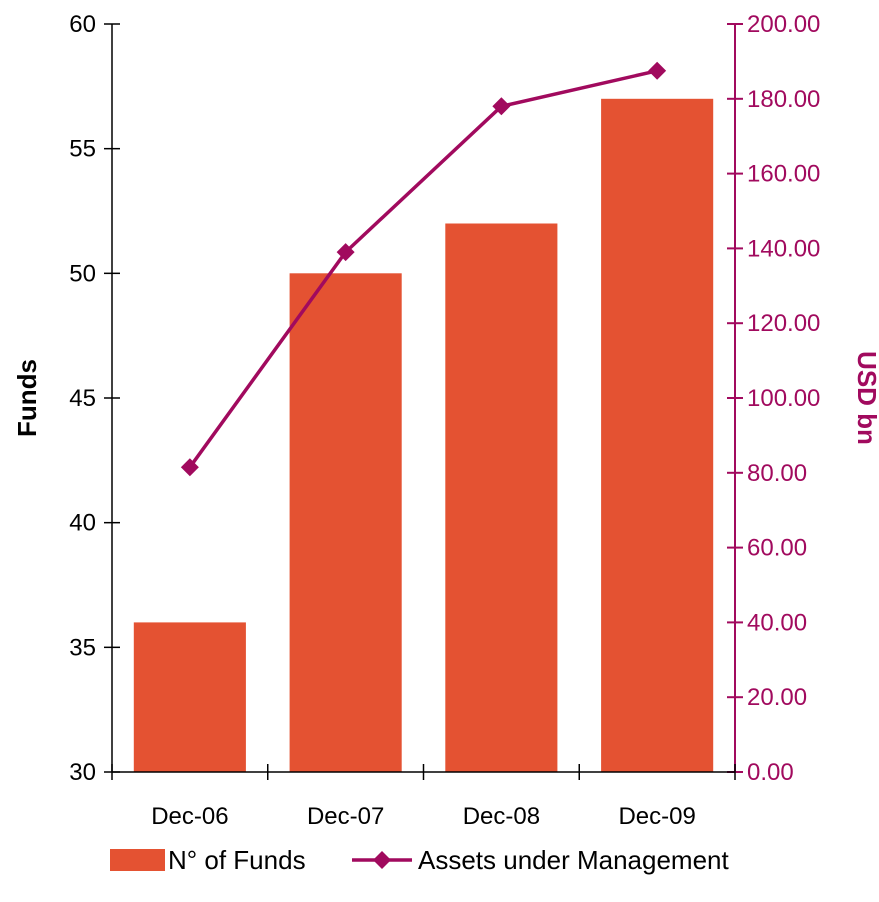 This screenshot has width=879, height=902. Describe the element at coordinates (423, 797) in the screenshot. I see `x-axis: Dec-06 Dec-07 Dec-08 Dec-09` at that location.